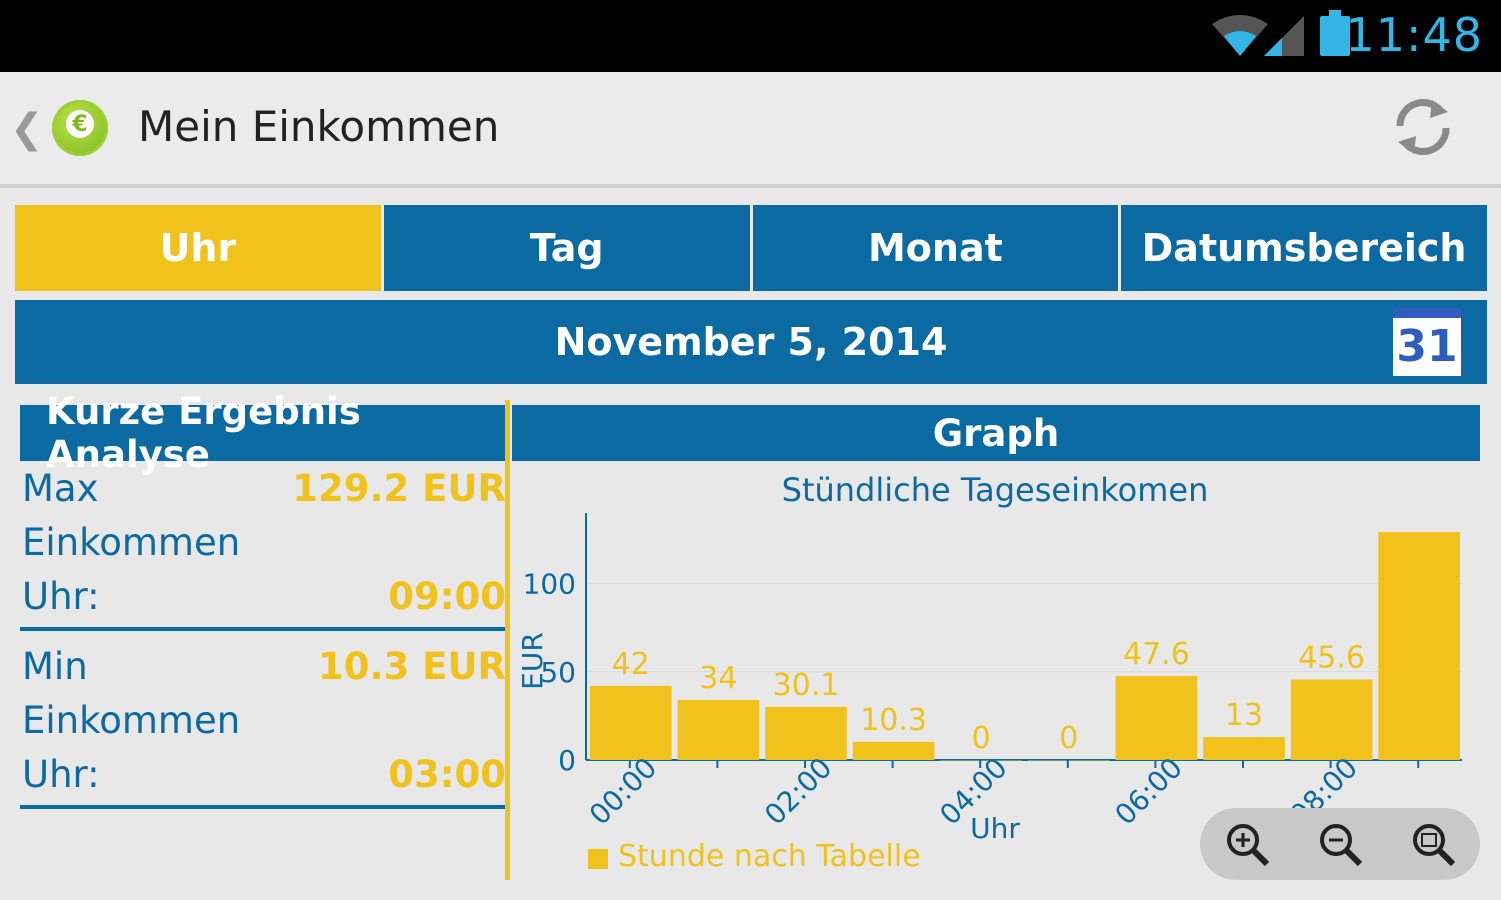  Describe the element at coordinates (558, 672) in the screenshot. I see `y-tick-label: 50` at that location.